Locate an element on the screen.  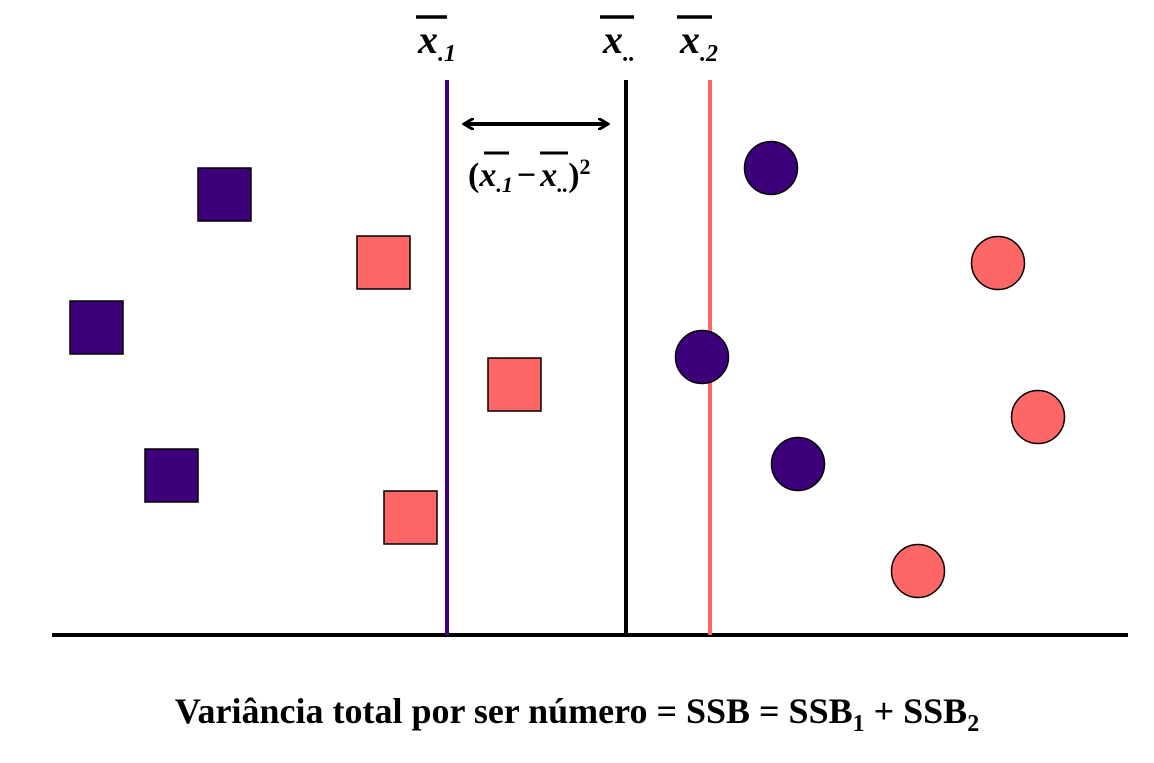
group1-mean-symbol: x is located at coordinates (427, 39).